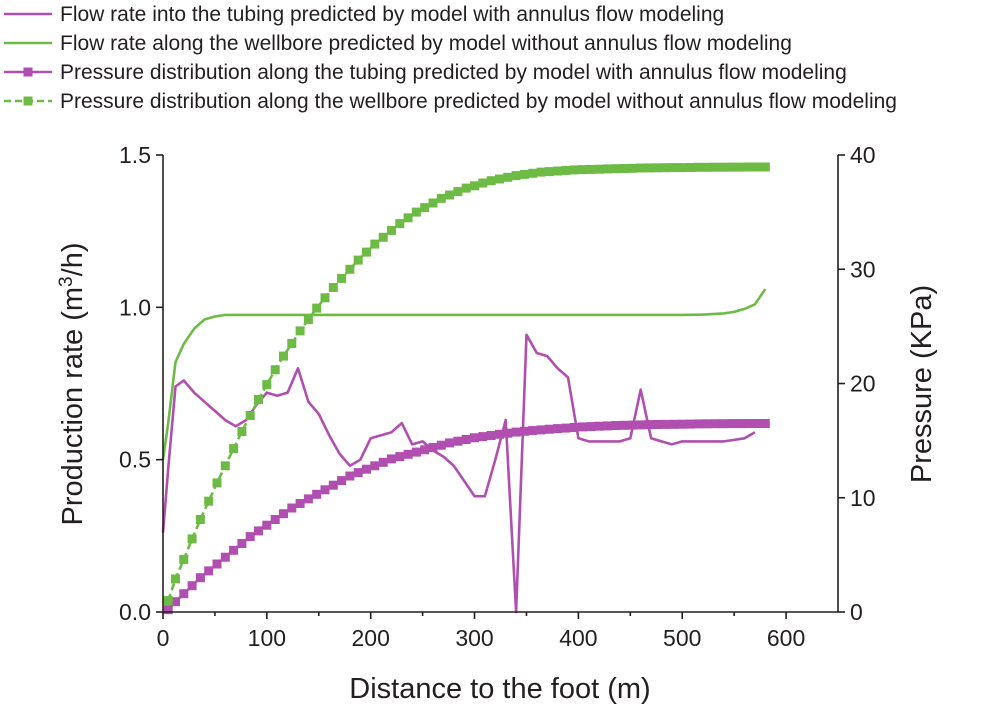 This screenshot has width=1001, height=706. I want to click on y-right-axis-title: Pressure (KPa), so click(922, 384).